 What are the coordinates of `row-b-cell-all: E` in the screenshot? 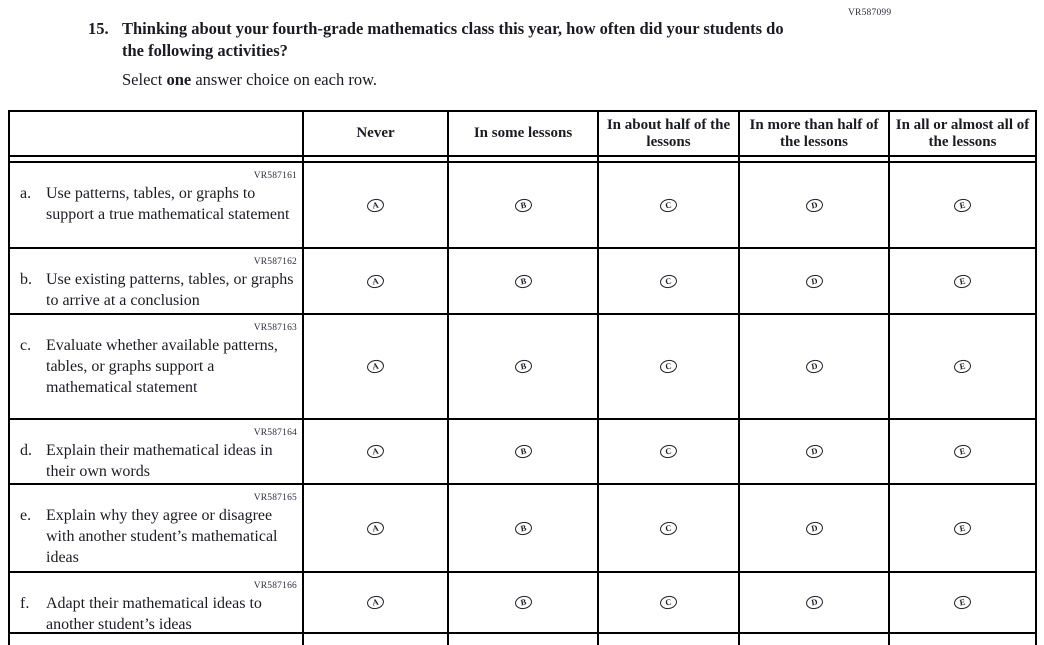 It's located at (962, 282).